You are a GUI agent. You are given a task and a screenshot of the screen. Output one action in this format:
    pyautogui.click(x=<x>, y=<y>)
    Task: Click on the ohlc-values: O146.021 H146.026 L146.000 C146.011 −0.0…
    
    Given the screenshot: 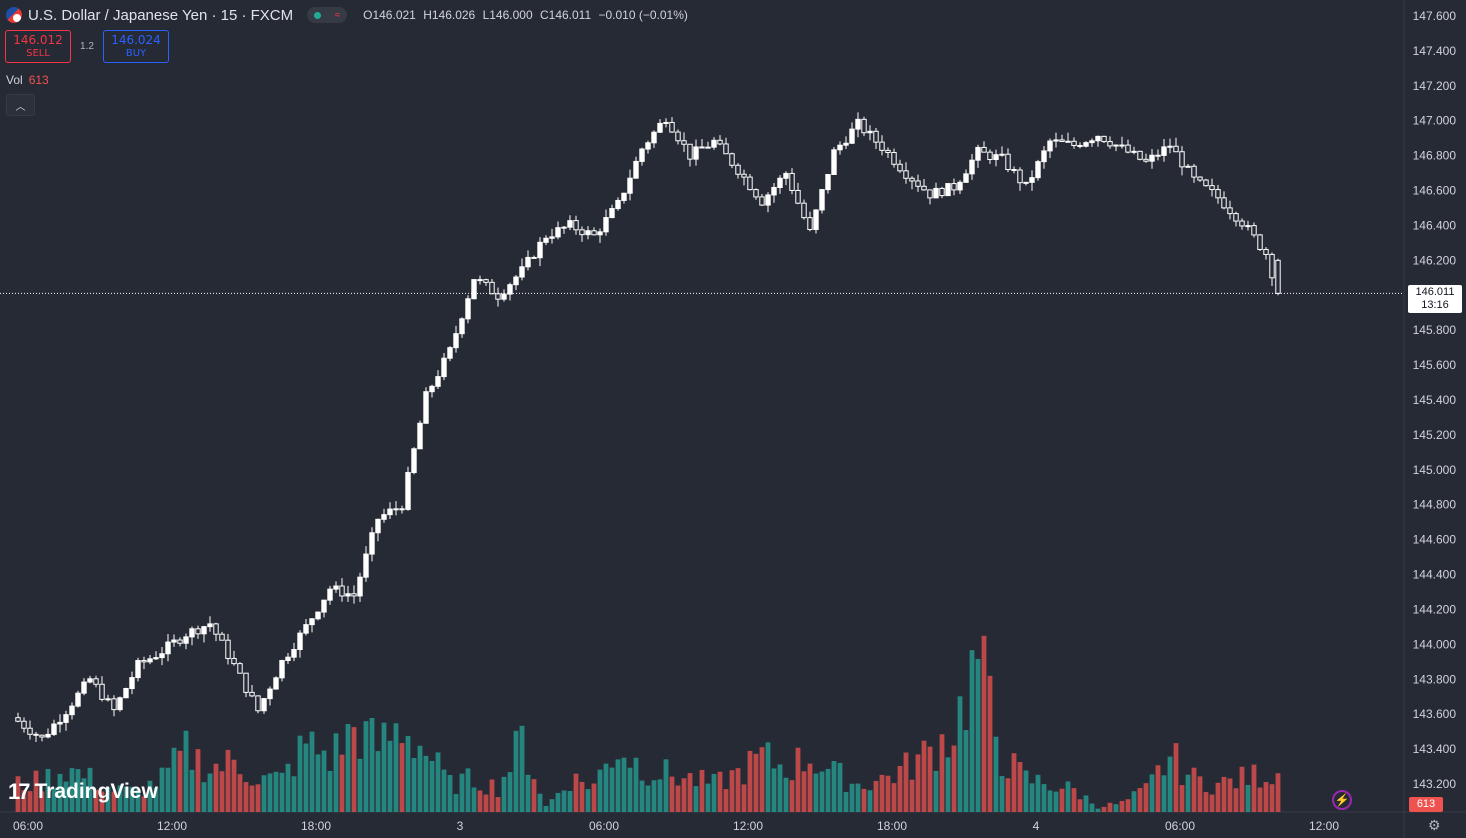 What is the action you would take?
    pyautogui.click(x=527, y=15)
    